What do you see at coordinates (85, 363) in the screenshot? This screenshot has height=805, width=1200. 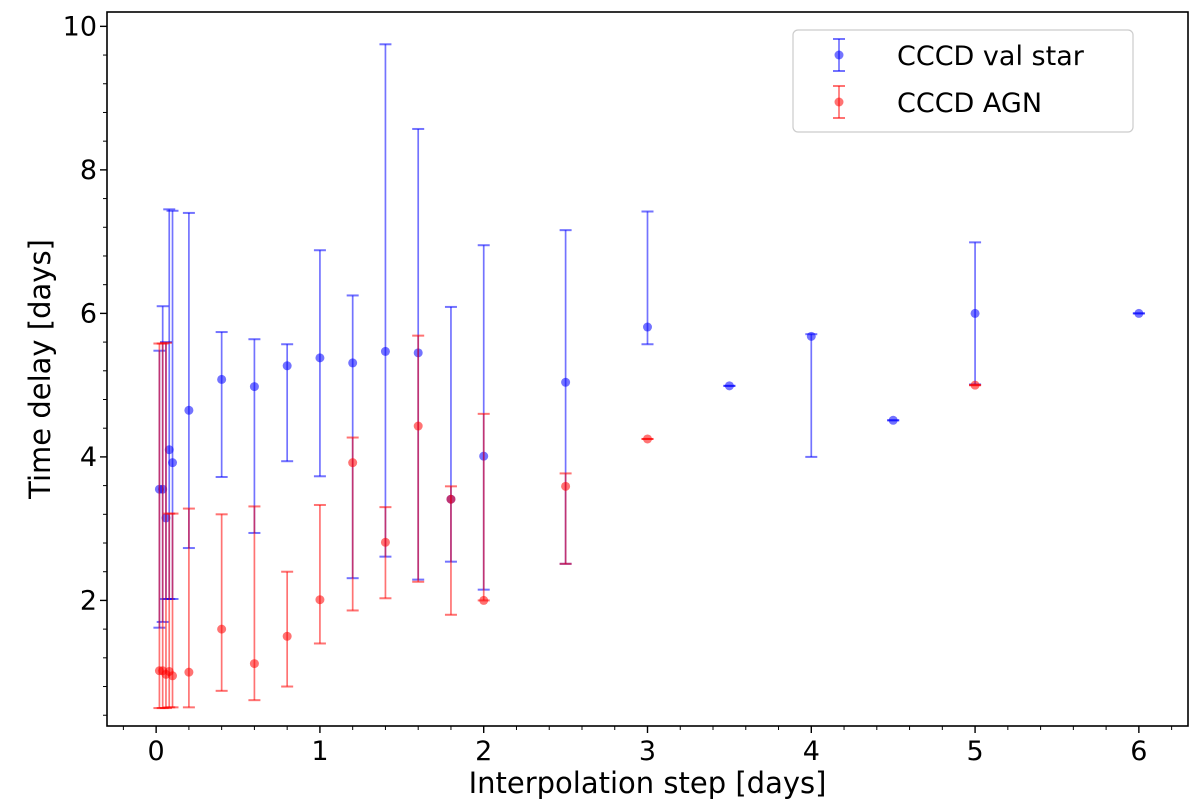 I see `y-axis-ticks: 2 4 6 8 10` at bounding box center [85, 363].